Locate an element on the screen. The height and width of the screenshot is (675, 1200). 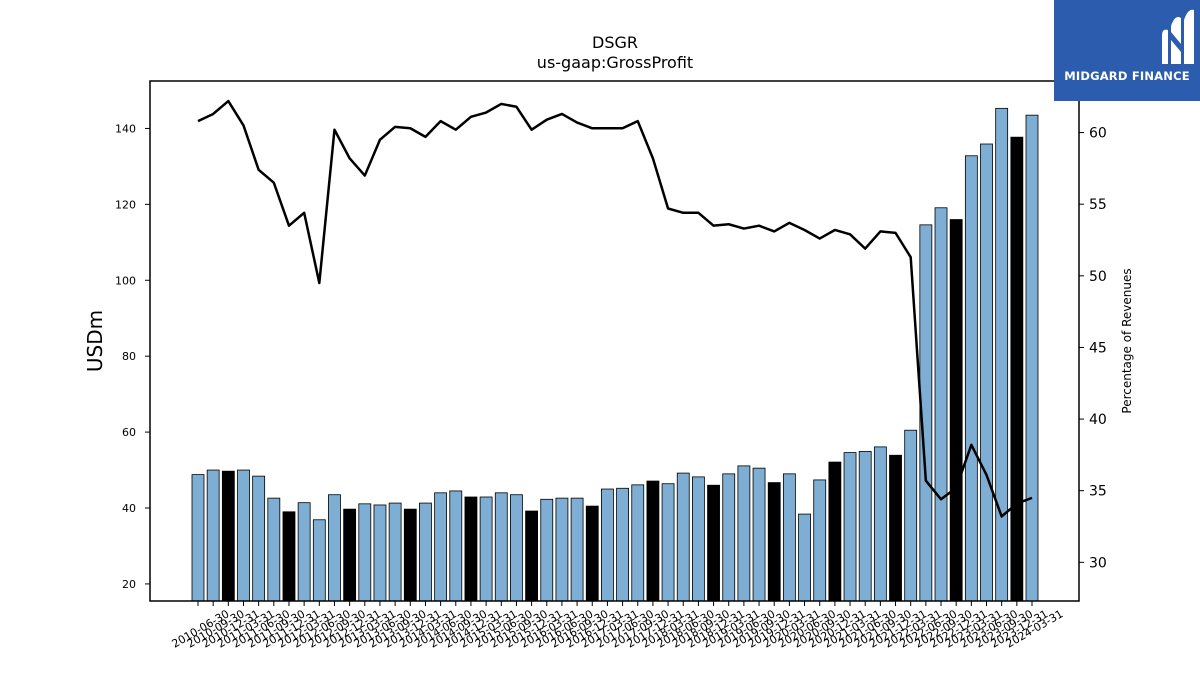
y2-tick-label: 30 is located at coordinates (1098, 563).